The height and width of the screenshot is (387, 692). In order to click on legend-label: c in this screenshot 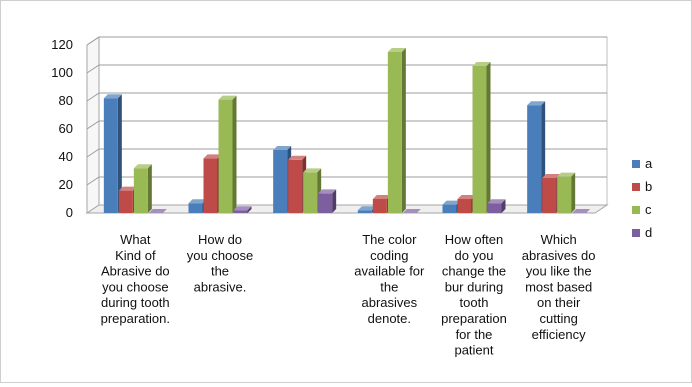, I will do `click(648, 209)`.